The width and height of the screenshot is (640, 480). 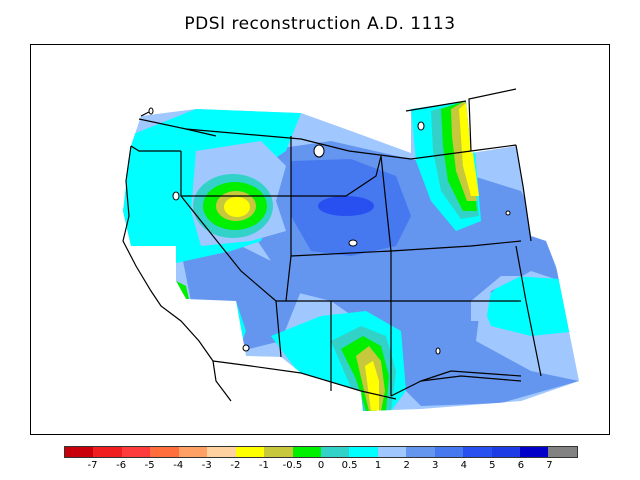 I want to click on field-class-2-3-west, so click(x=241, y=296).